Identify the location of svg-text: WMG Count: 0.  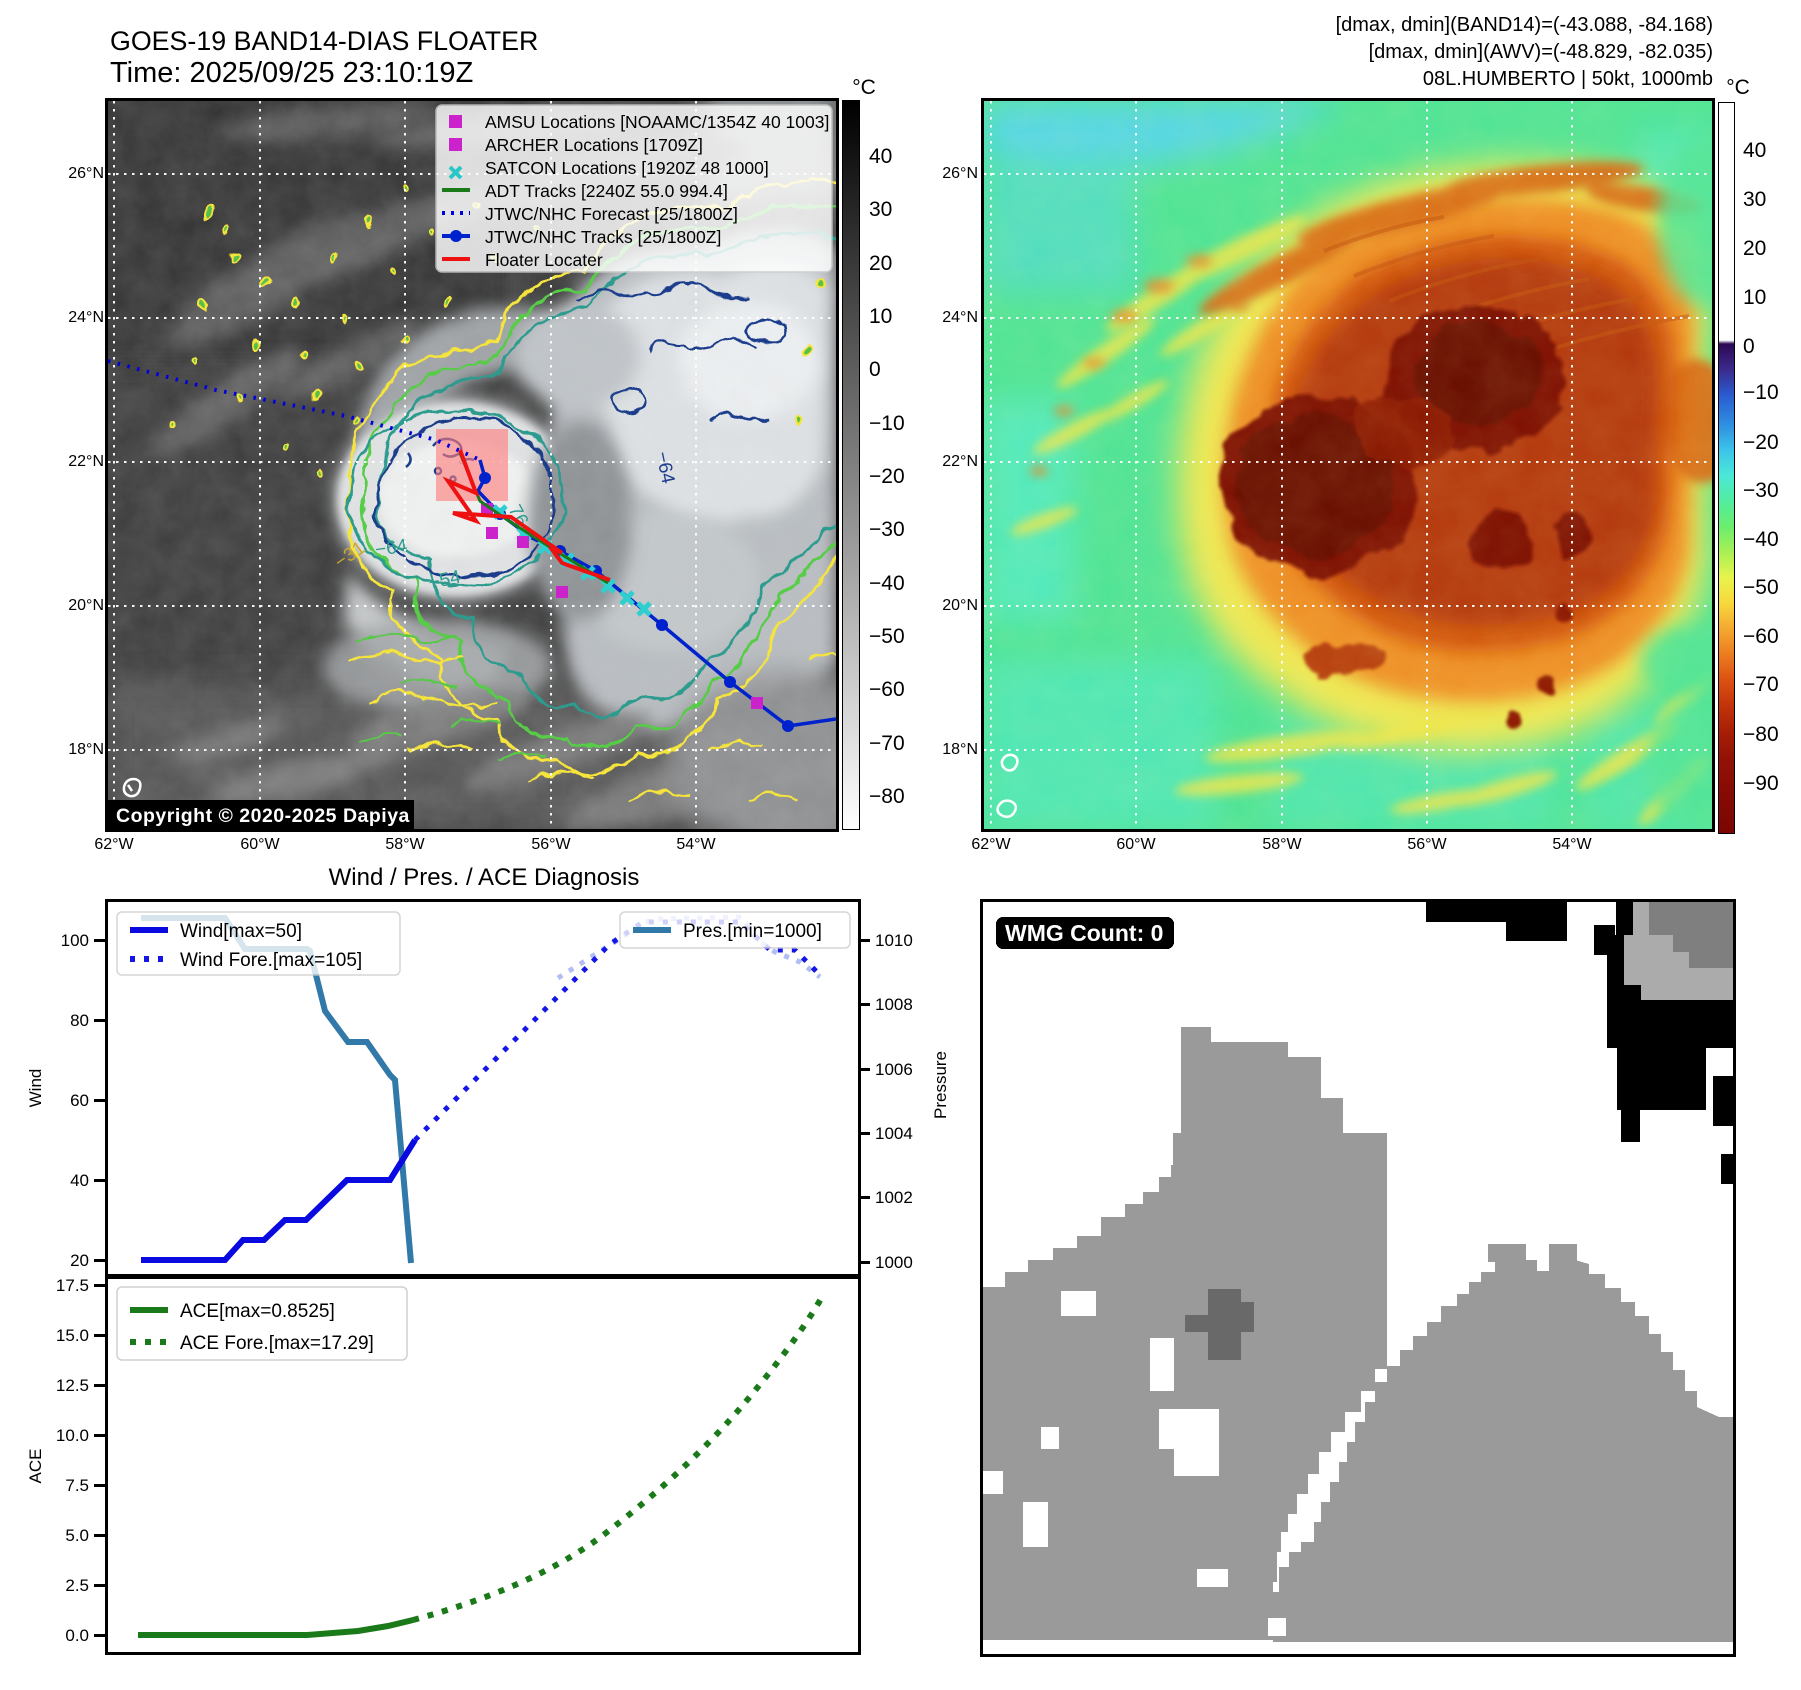
(1084, 933).